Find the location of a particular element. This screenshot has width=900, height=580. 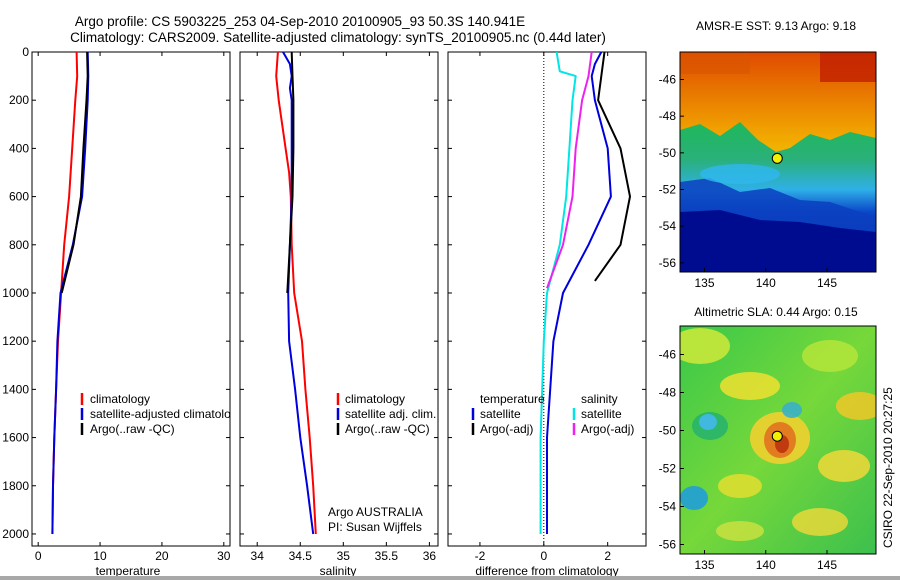

window-bottom-strip is located at coordinates (450, 578).